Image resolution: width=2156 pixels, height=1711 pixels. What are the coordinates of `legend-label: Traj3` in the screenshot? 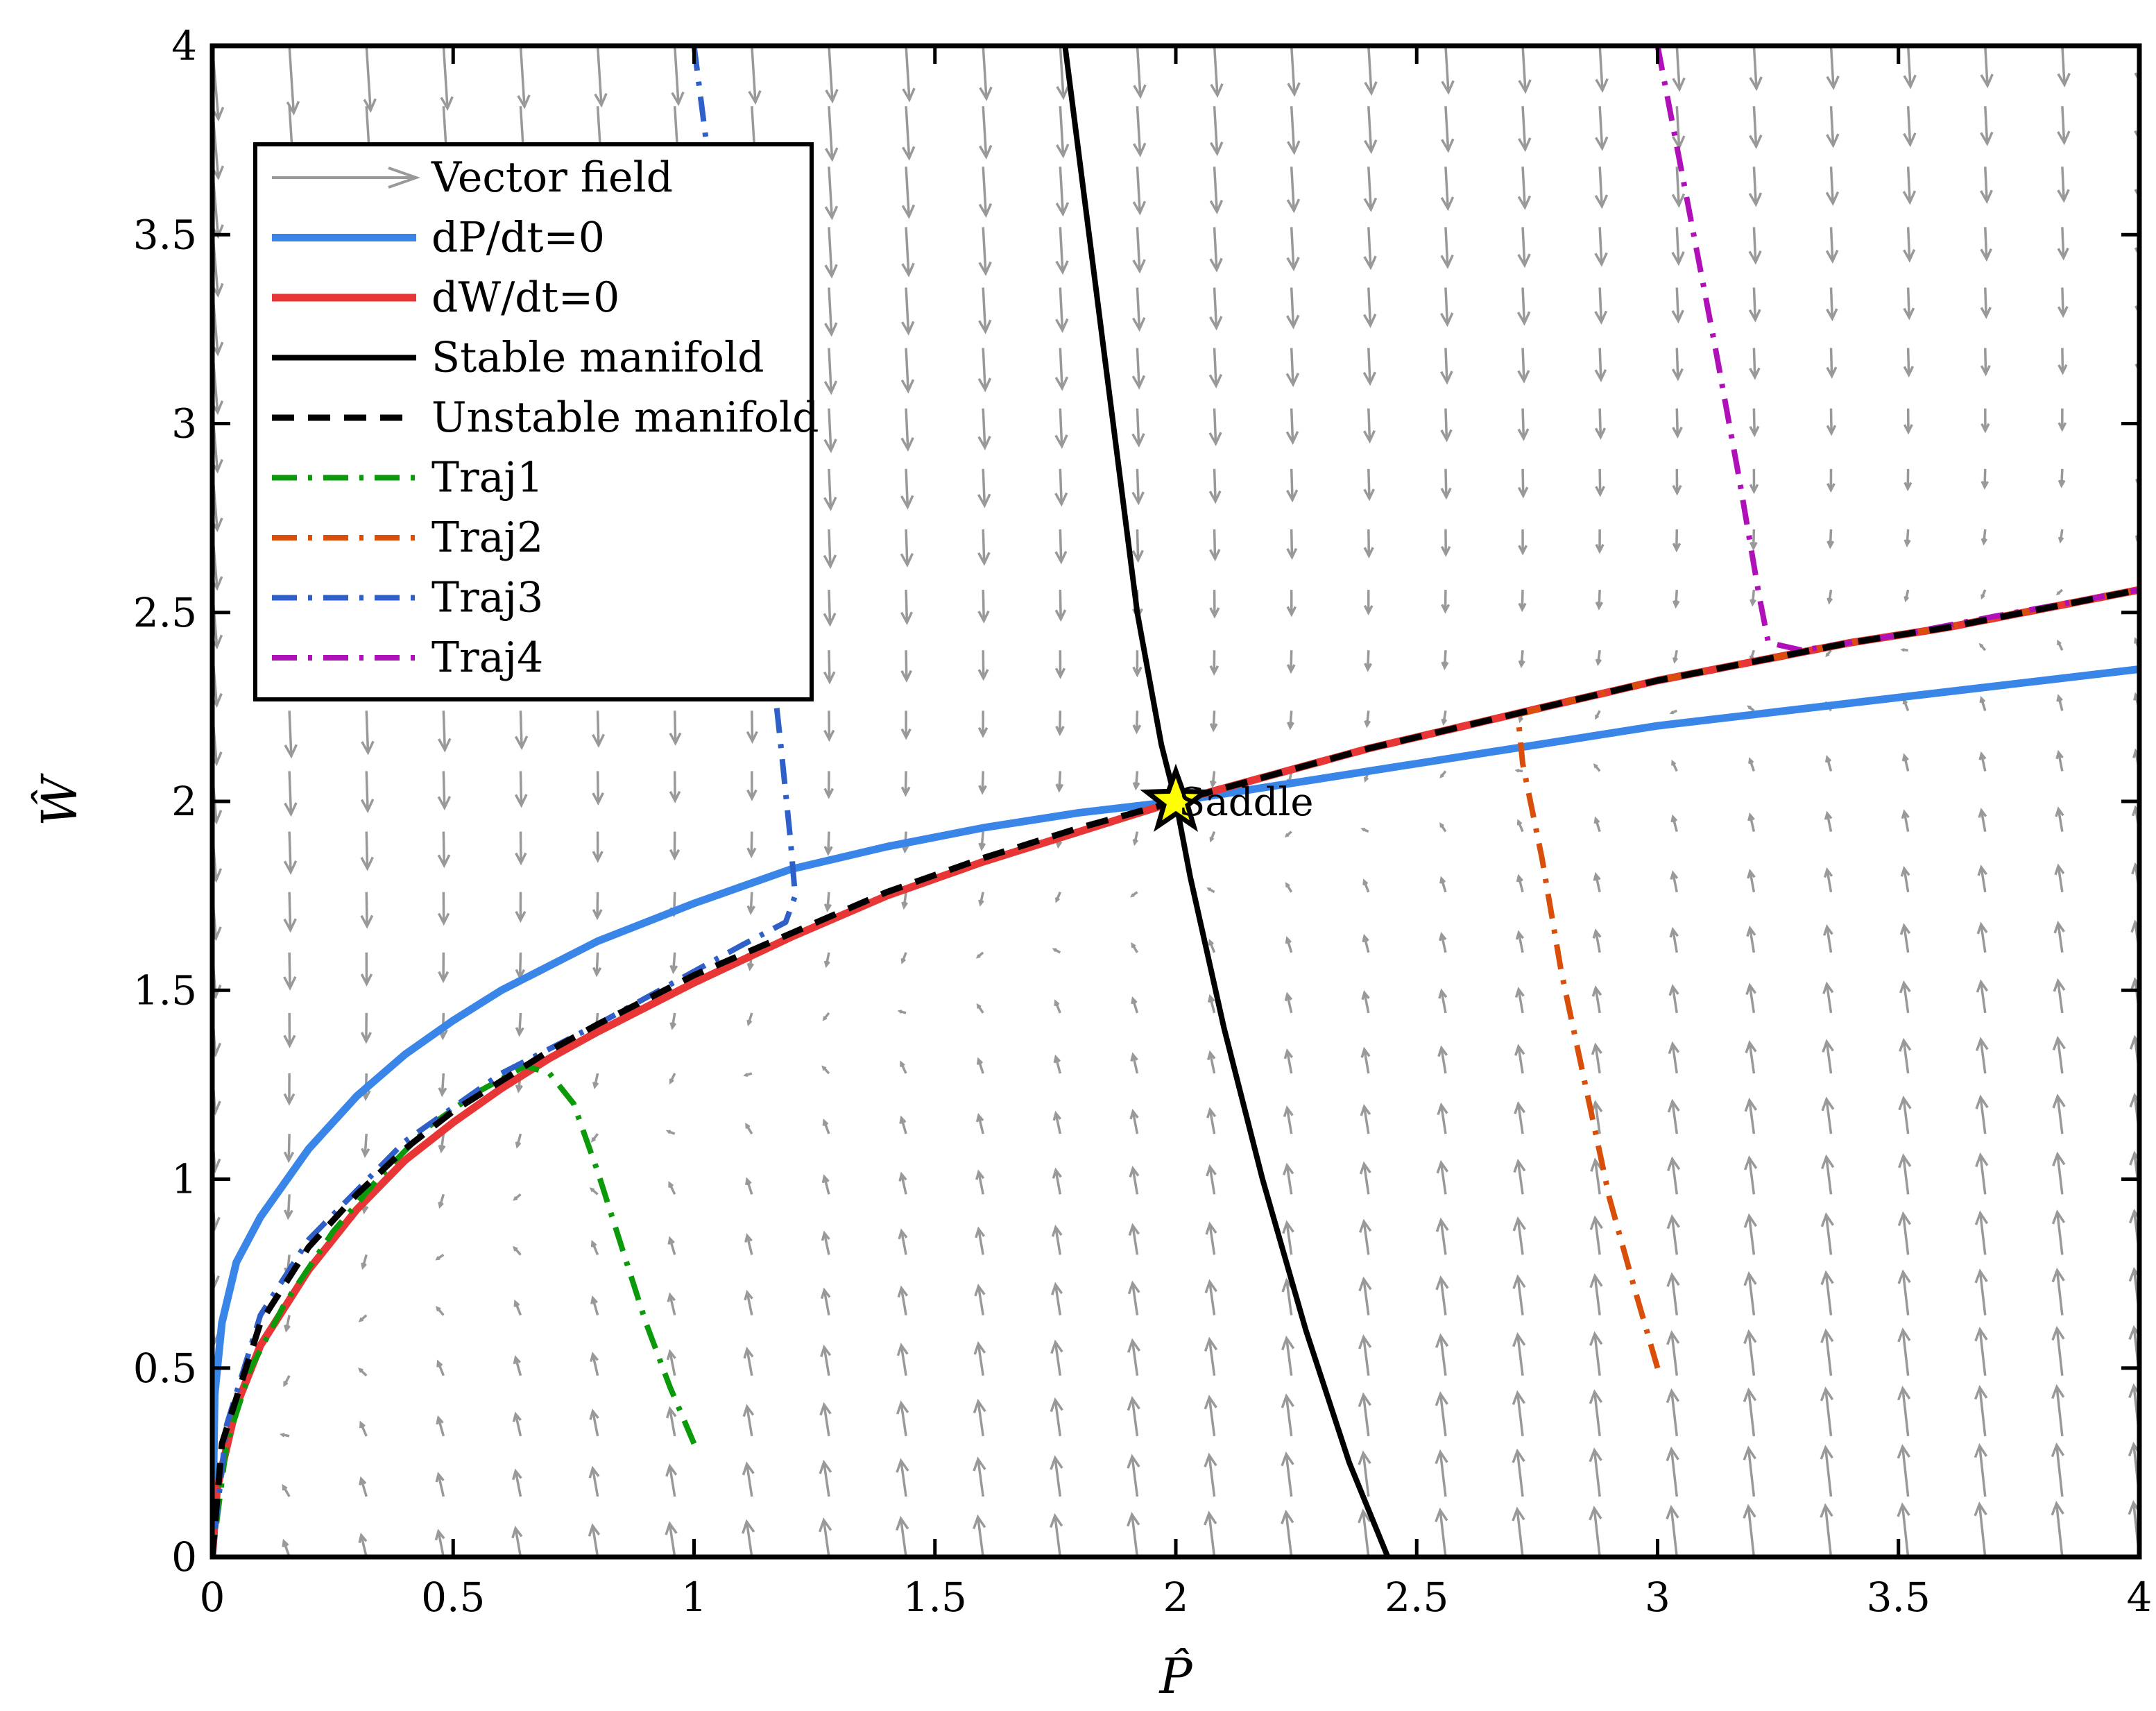 It's located at (487, 598).